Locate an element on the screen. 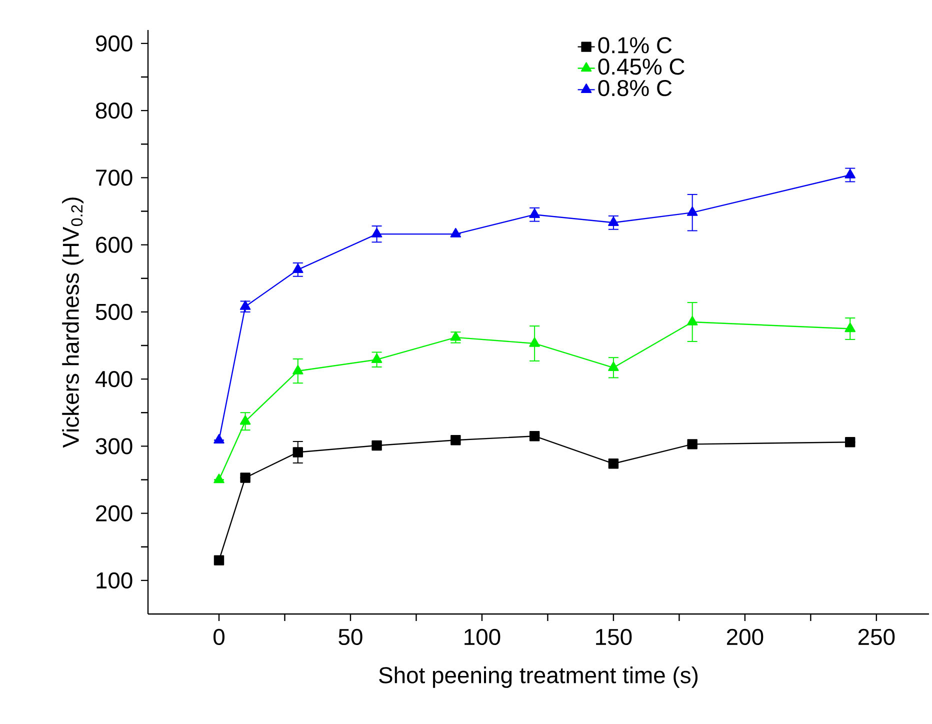  x-tick-label: 200 is located at coordinates (745, 637).